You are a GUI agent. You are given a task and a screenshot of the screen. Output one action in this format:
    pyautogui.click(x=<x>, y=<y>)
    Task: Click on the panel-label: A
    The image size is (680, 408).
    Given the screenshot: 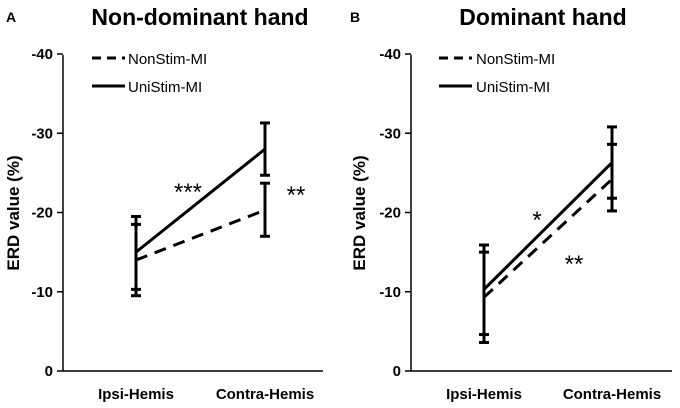 What is the action you would take?
    pyautogui.click(x=11, y=17)
    